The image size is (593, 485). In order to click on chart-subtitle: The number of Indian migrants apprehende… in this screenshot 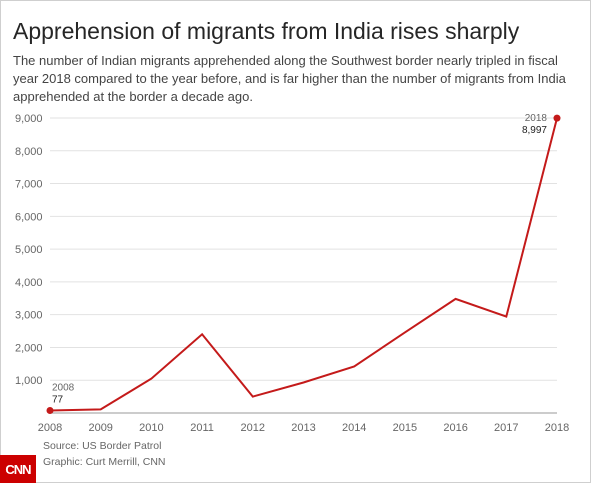, I will do `click(289, 78)`.